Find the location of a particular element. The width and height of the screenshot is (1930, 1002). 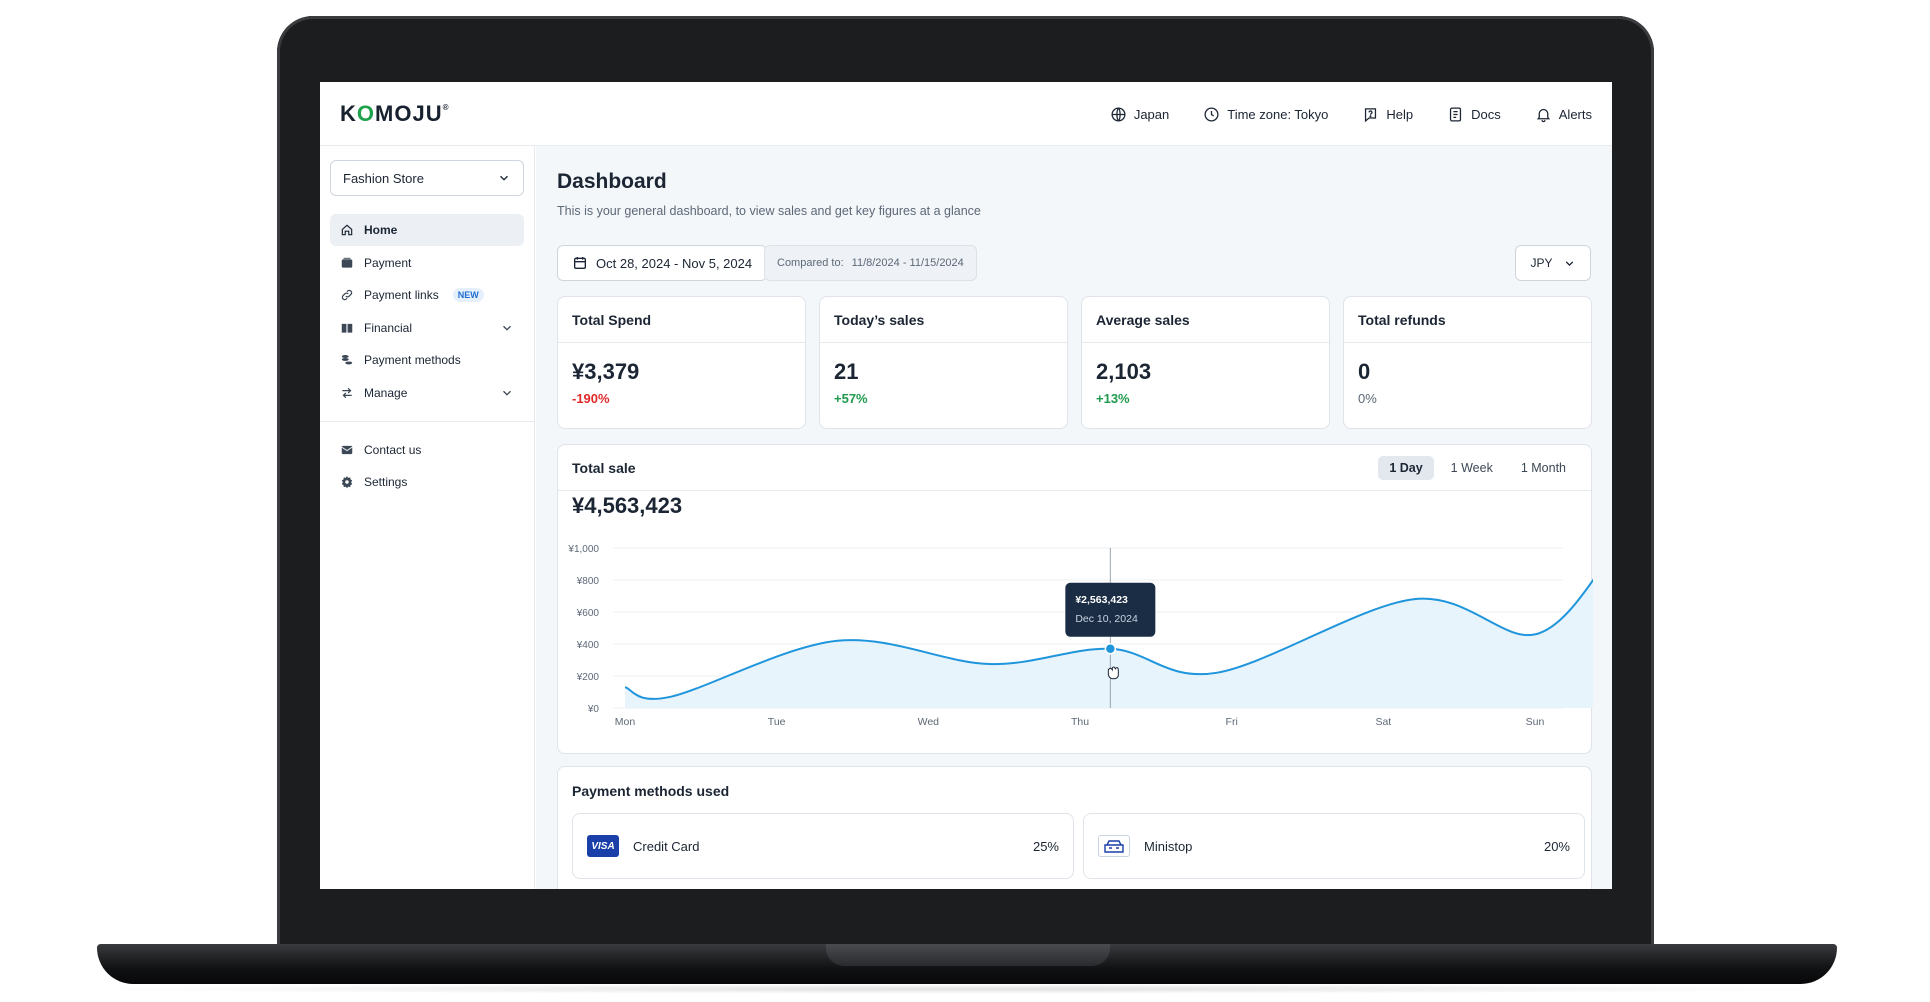

y-tick-label: ¥1,000 is located at coordinates (583, 549).